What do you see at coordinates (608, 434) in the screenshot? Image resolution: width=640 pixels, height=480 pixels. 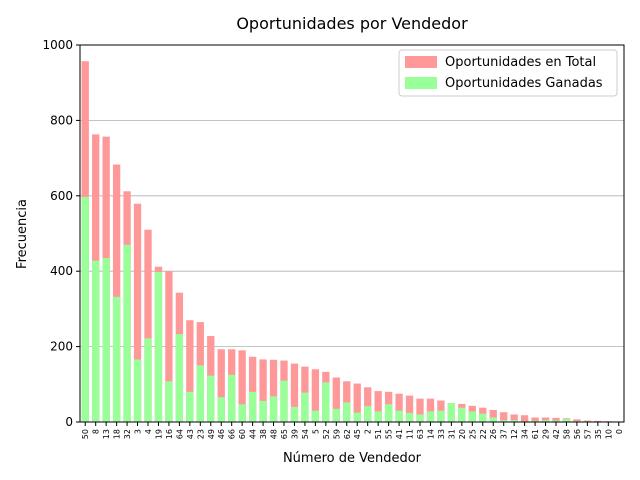 I see `x-tick-label: 10` at bounding box center [608, 434].